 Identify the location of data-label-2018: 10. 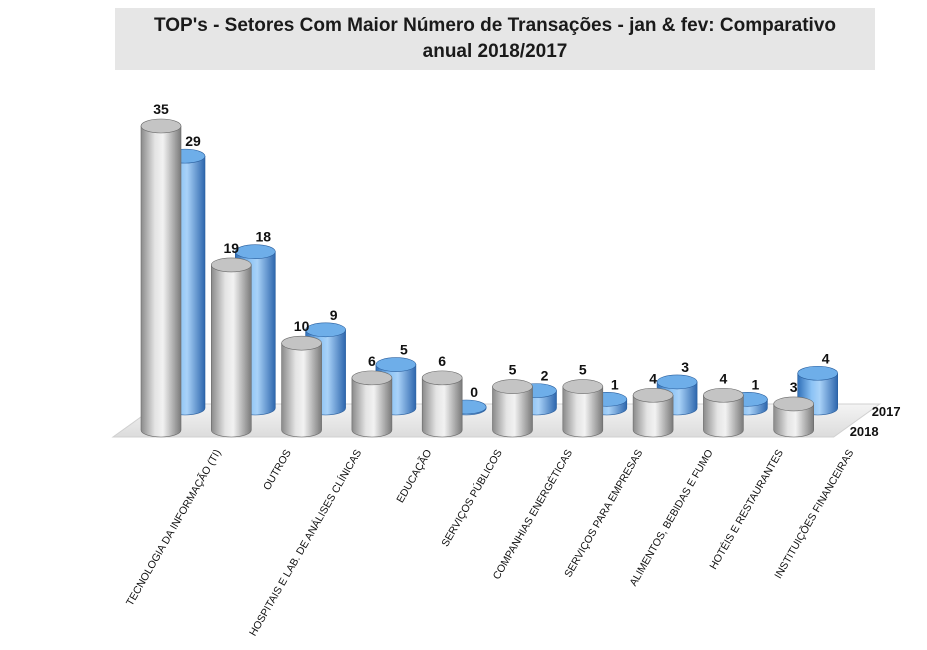
(302, 326).